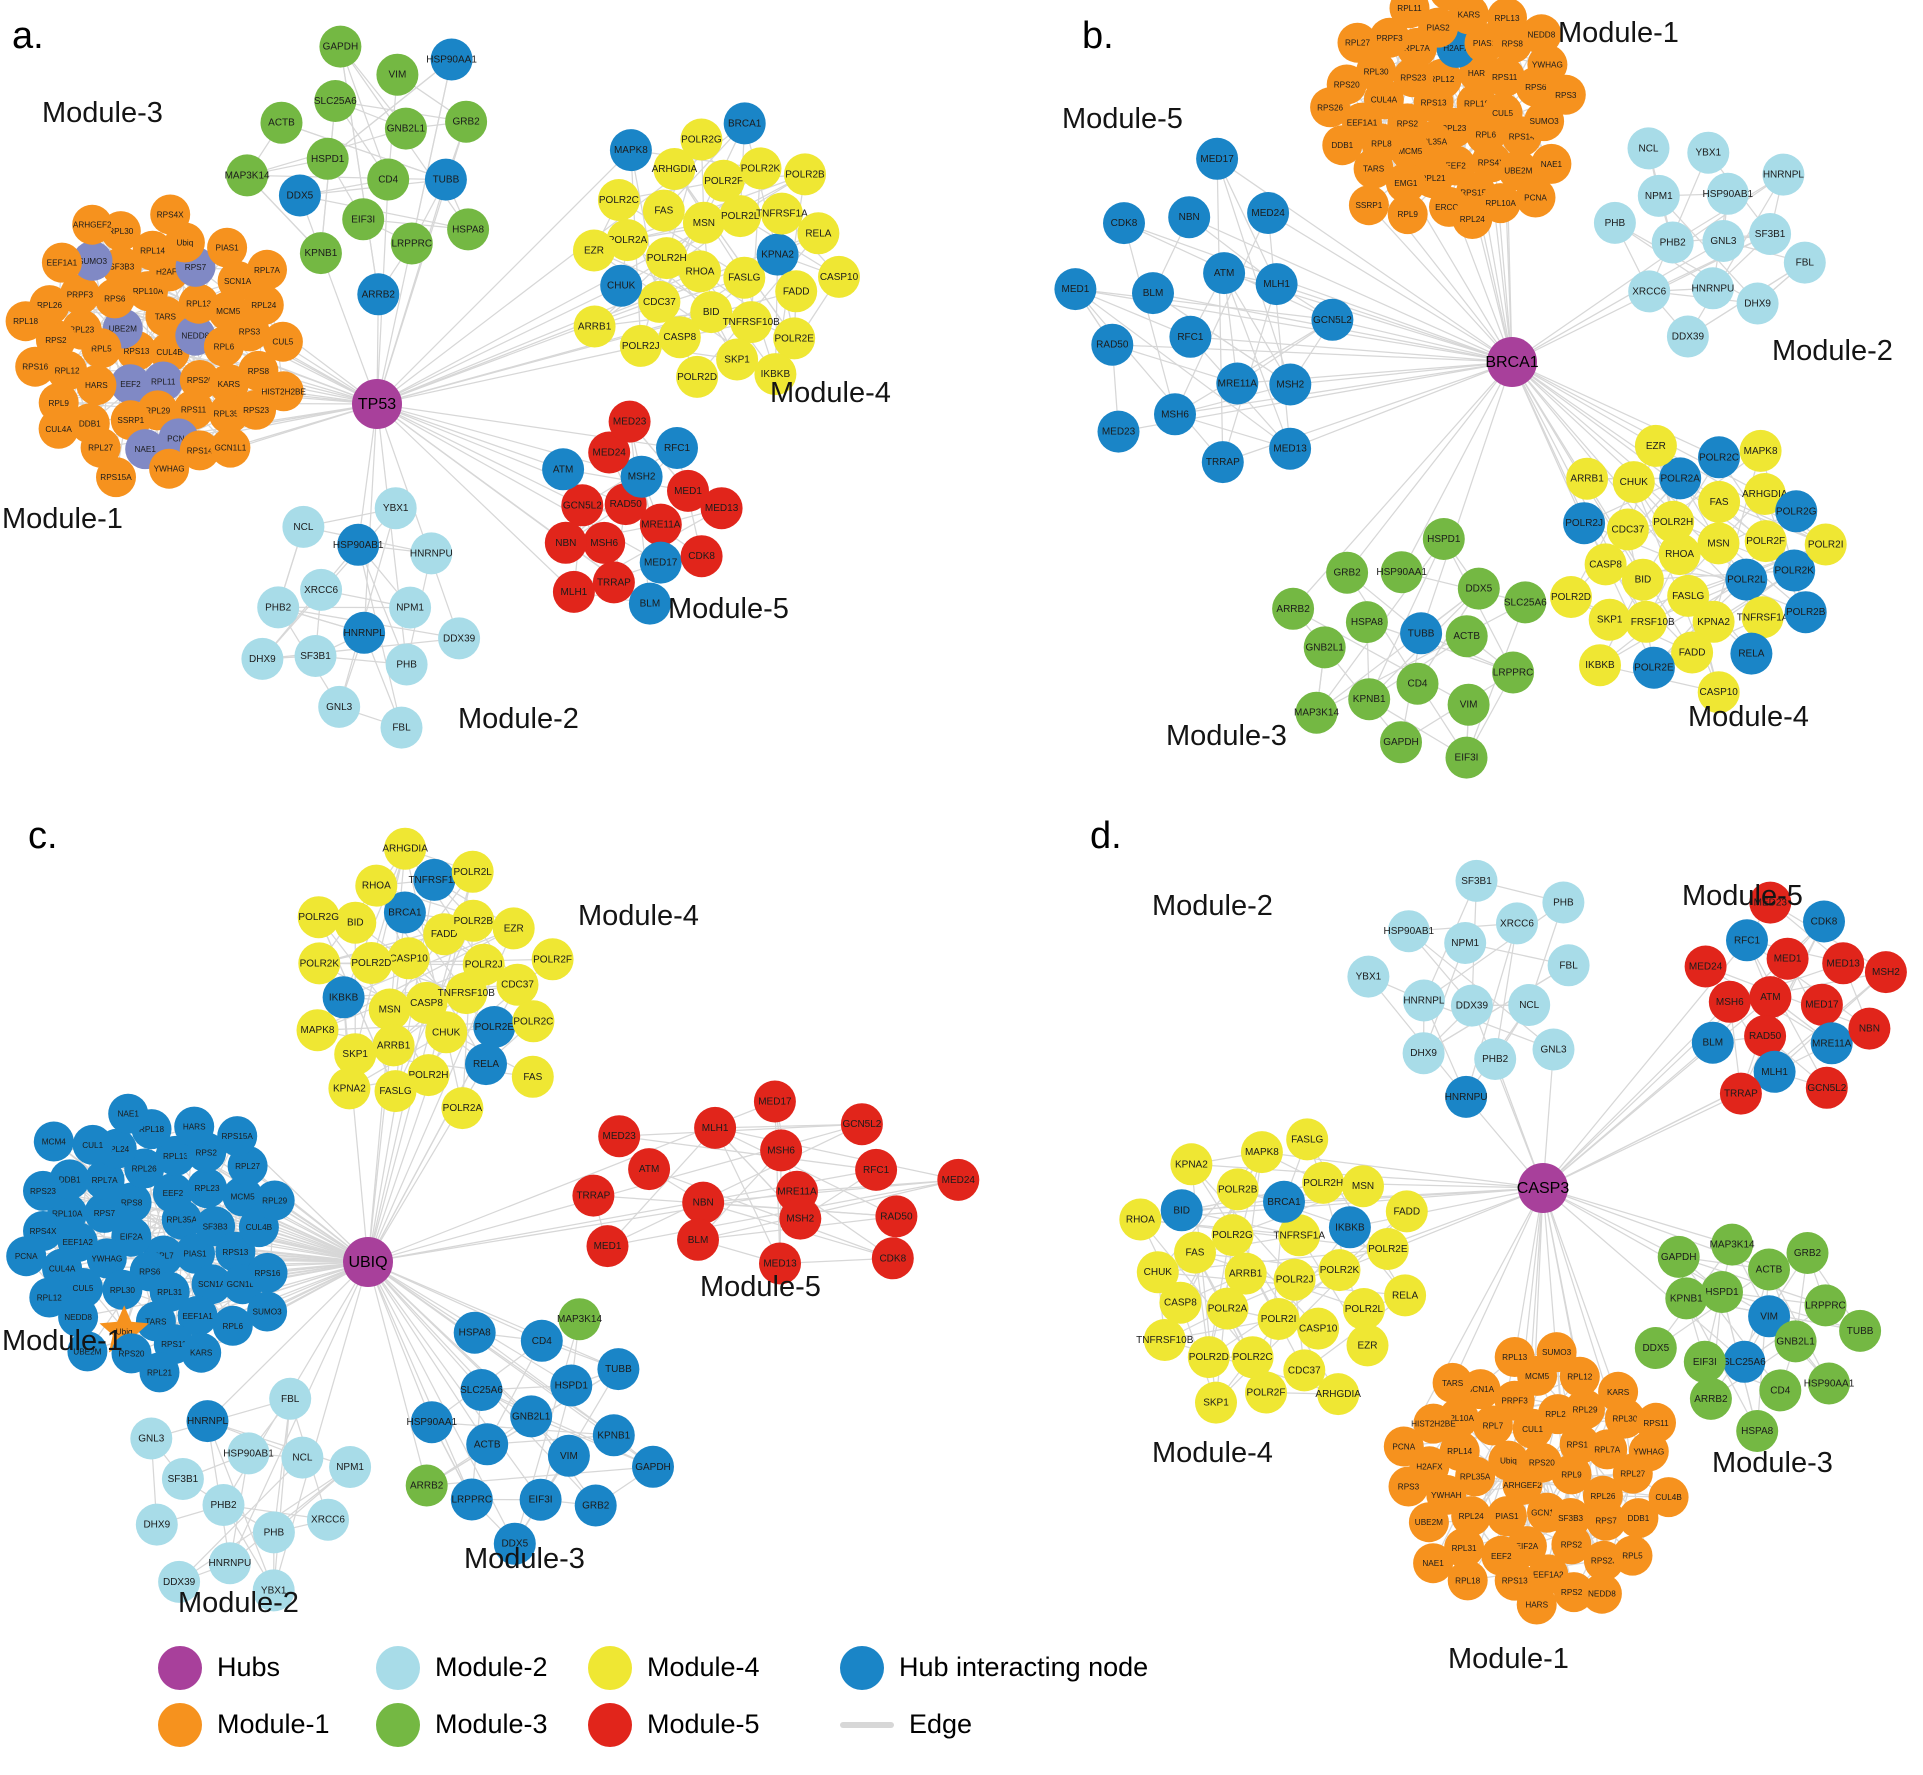 This screenshot has height=1775, width=1923. I want to click on node-b-RPL9: RPL9, so click(1407, 214).